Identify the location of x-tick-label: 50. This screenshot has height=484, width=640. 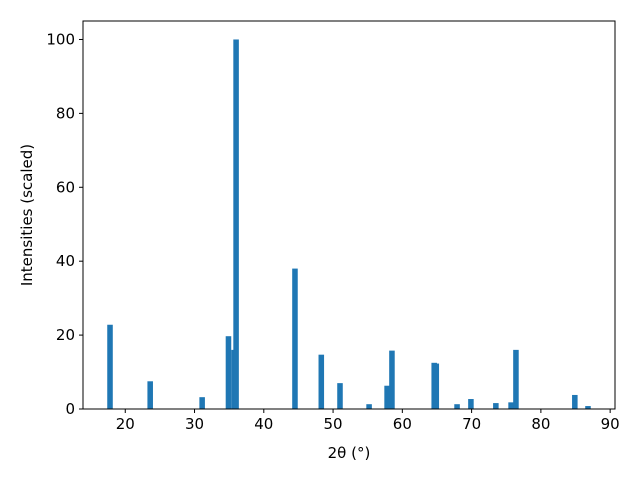
(333, 424).